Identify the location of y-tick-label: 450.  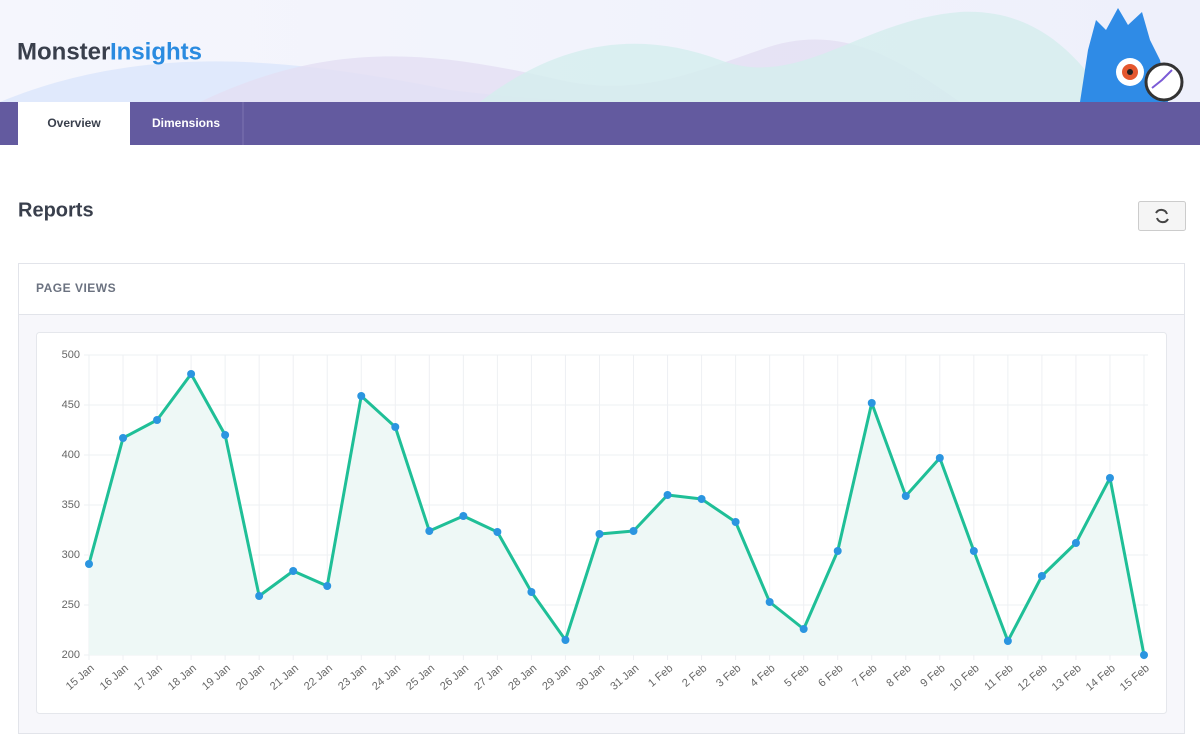
(71, 405).